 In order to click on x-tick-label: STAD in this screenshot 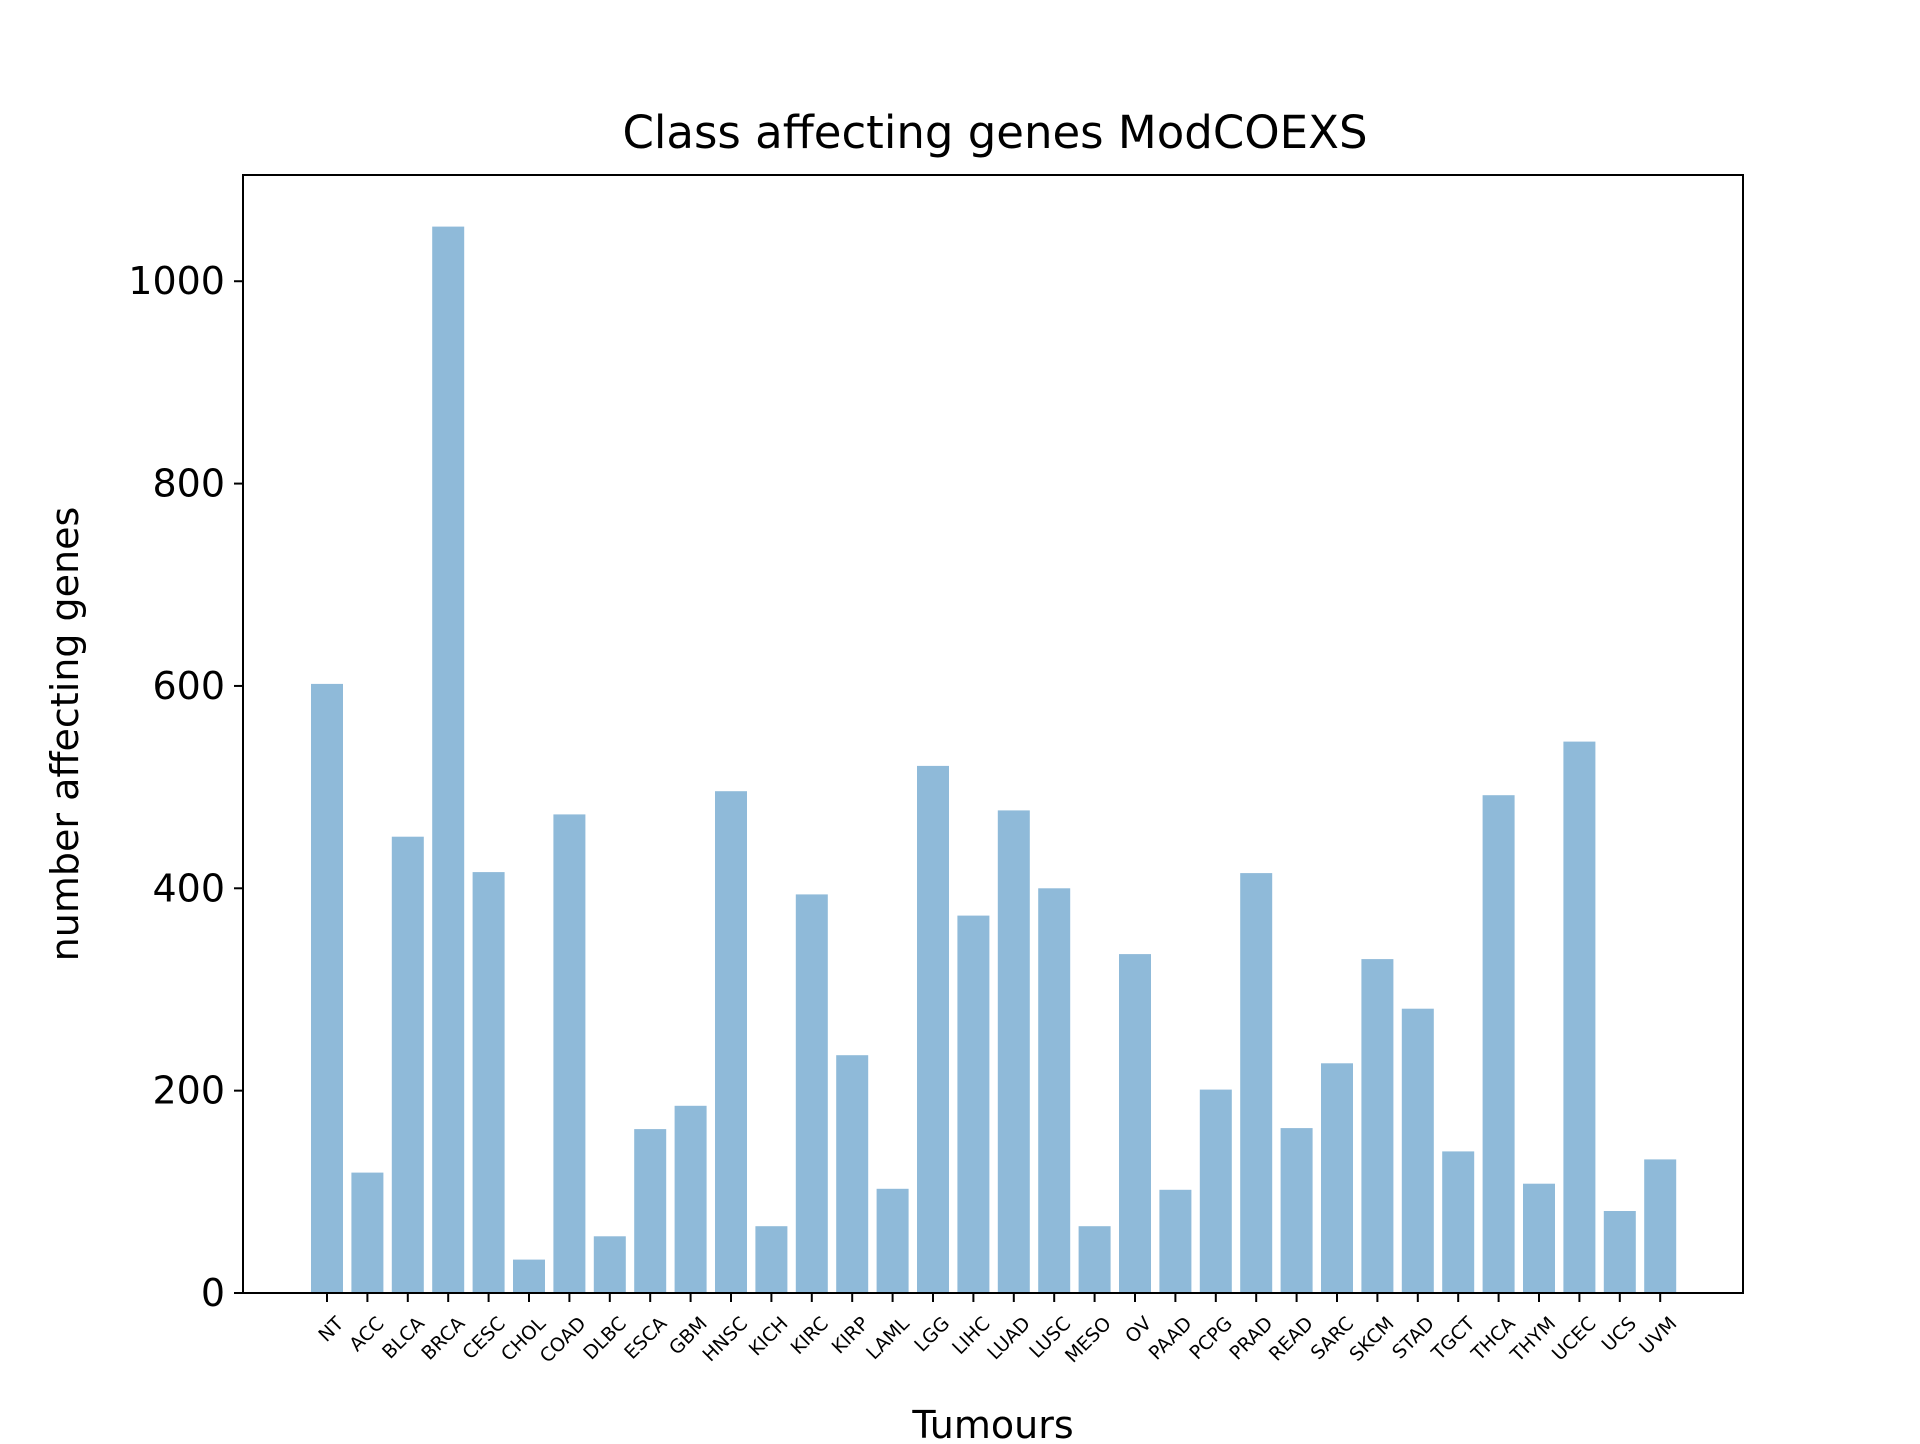, I will do `click(1413, 1338)`.